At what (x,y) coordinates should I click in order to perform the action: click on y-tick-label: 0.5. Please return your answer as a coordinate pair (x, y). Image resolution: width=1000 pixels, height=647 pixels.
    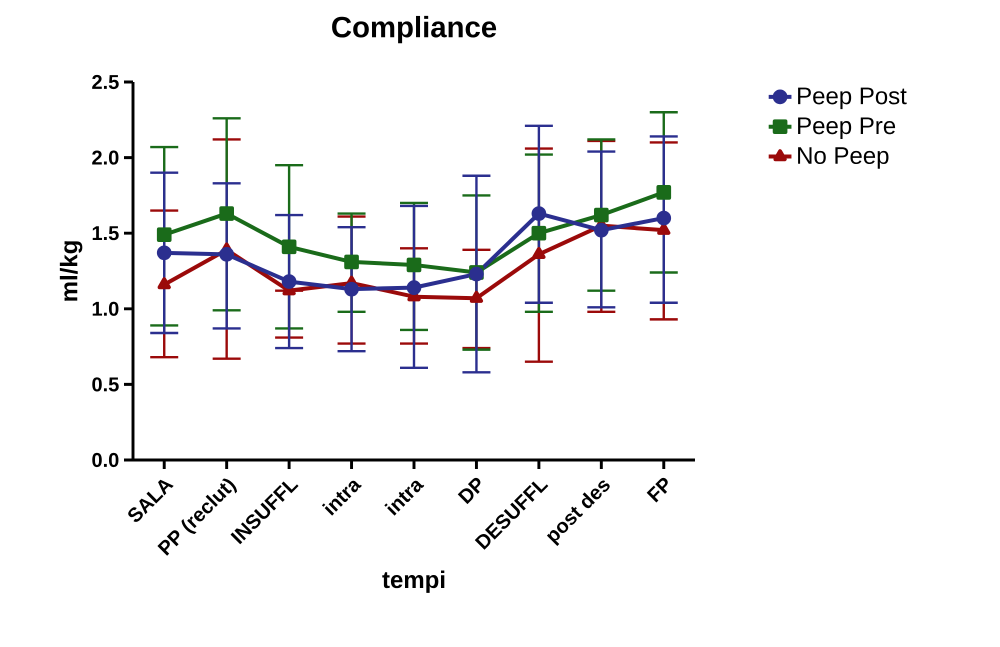
    Looking at the image, I should click on (105, 384).